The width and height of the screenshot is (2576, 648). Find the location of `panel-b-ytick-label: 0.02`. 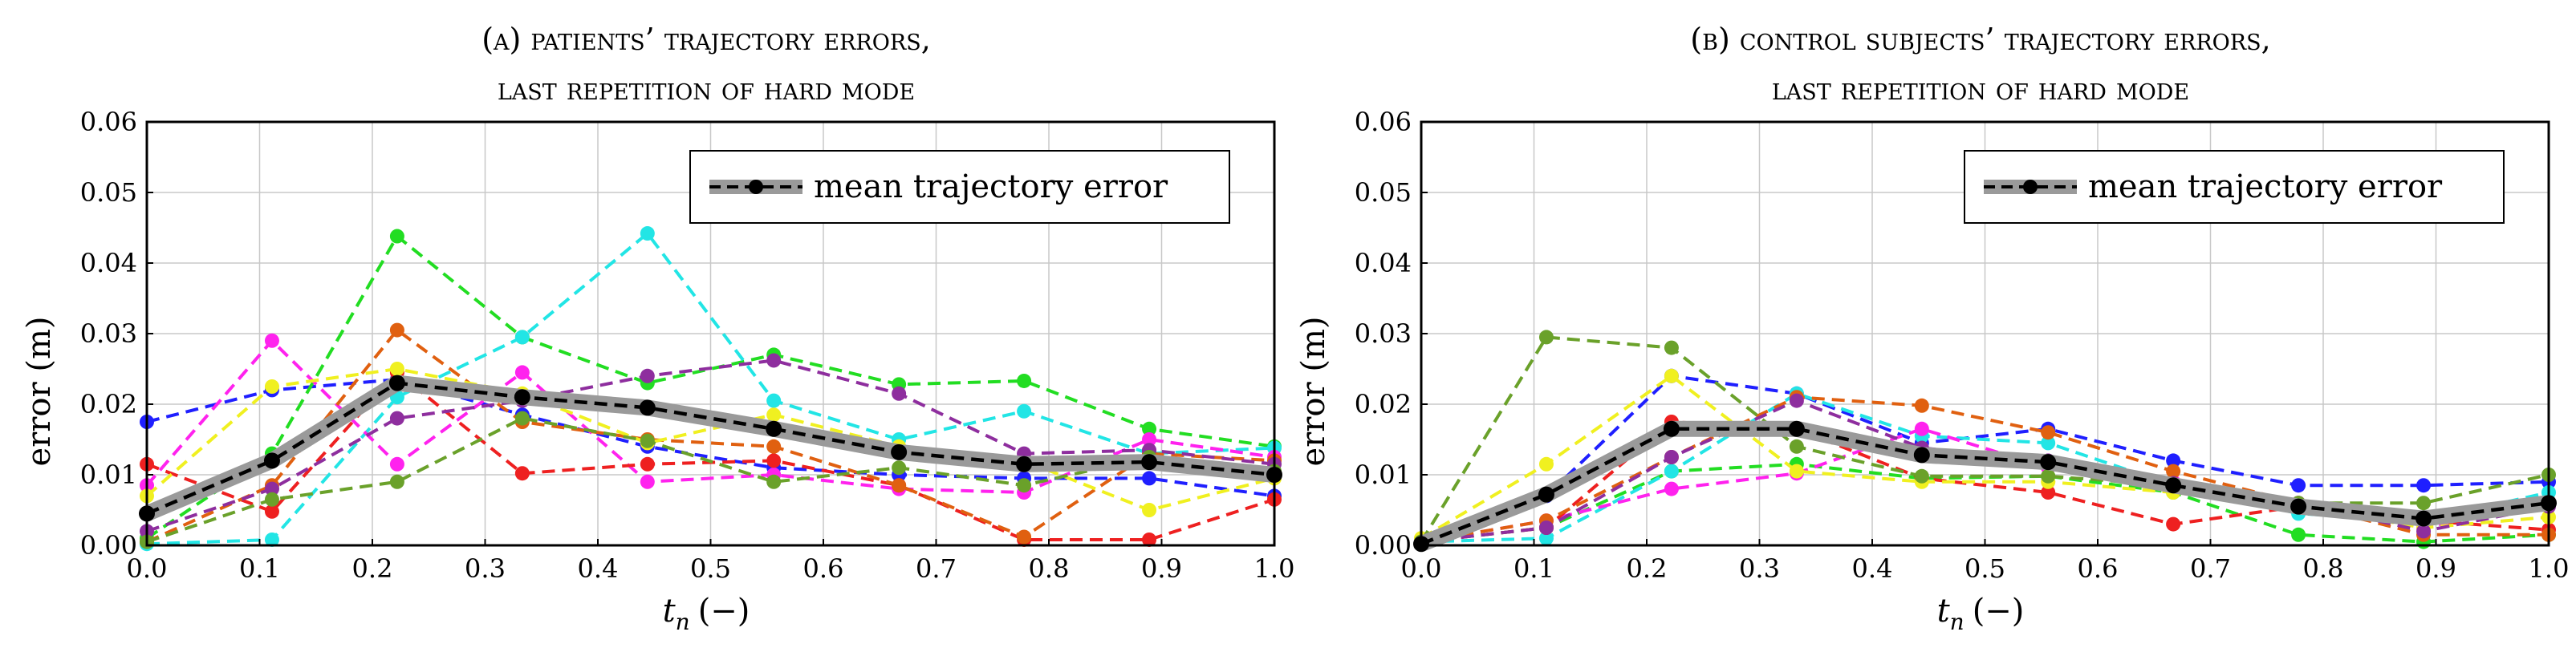

panel-b-ytick-label: 0.02 is located at coordinates (1384, 404).